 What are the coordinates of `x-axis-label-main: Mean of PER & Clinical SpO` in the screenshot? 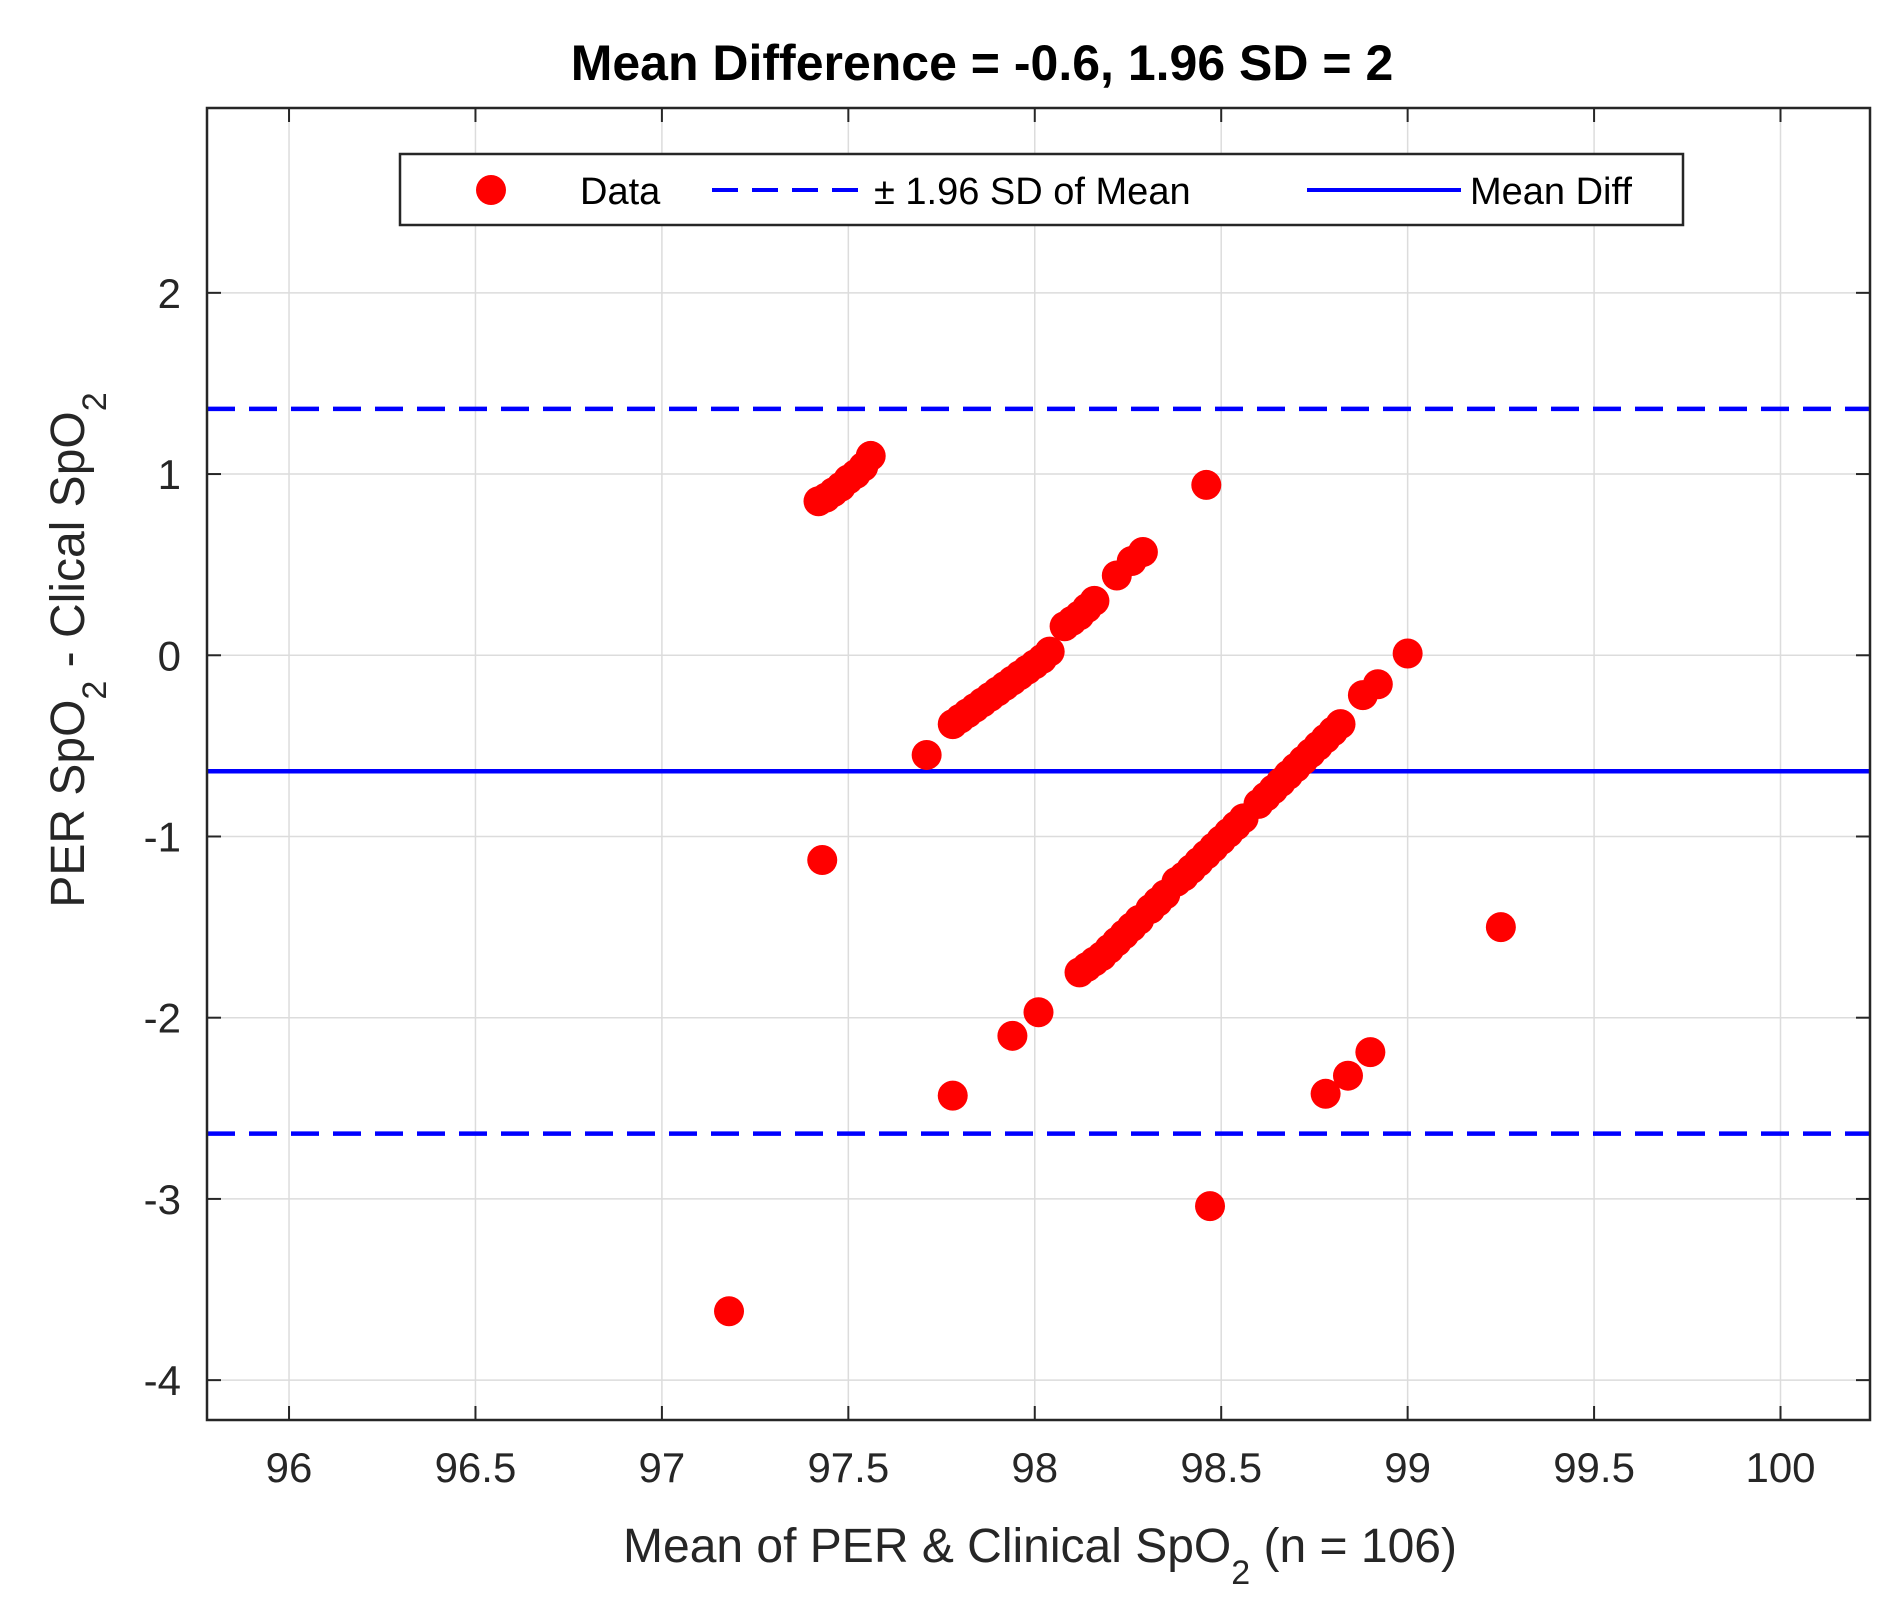 It's located at (927, 1546).